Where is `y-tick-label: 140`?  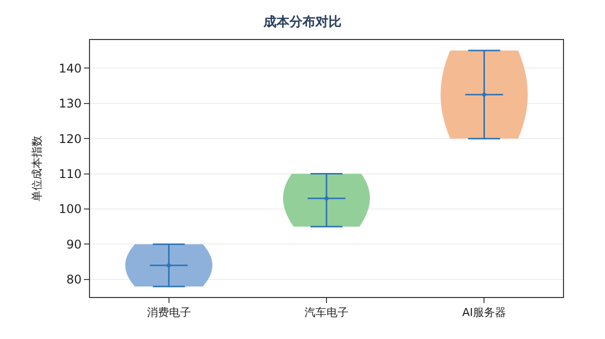 y-tick-label: 140 is located at coordinates (70, 68).